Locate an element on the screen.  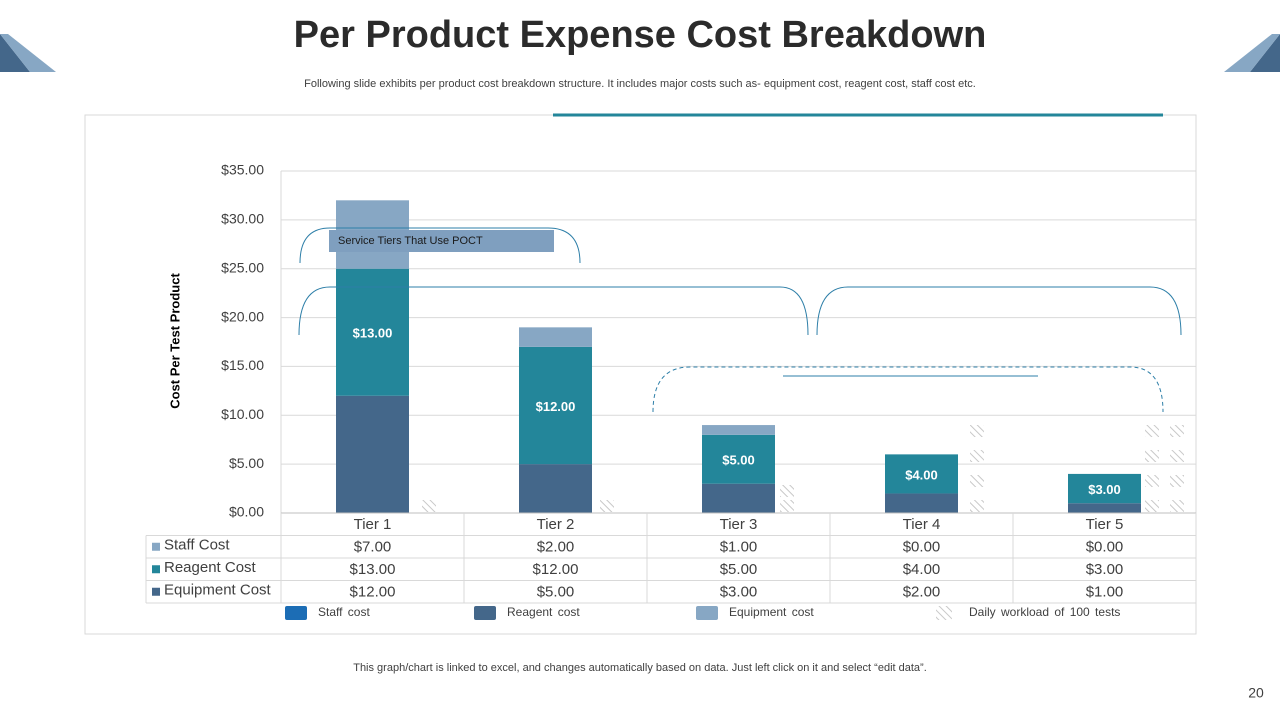
annotation: Service Tiers That Use POCT is located at coordinates (410, 241).